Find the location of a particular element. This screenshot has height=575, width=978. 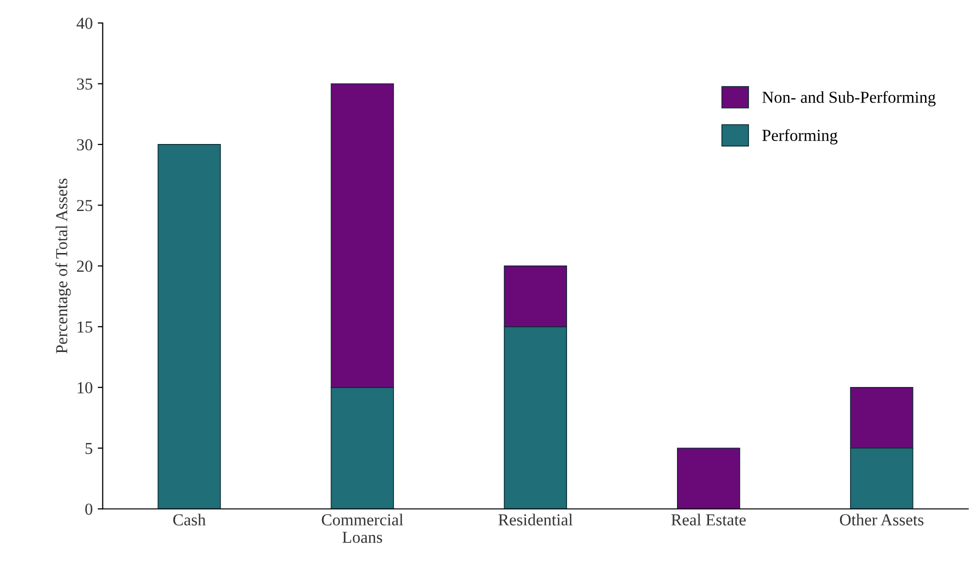

y-tick-label: 10 is located at coordinates (85, 388).